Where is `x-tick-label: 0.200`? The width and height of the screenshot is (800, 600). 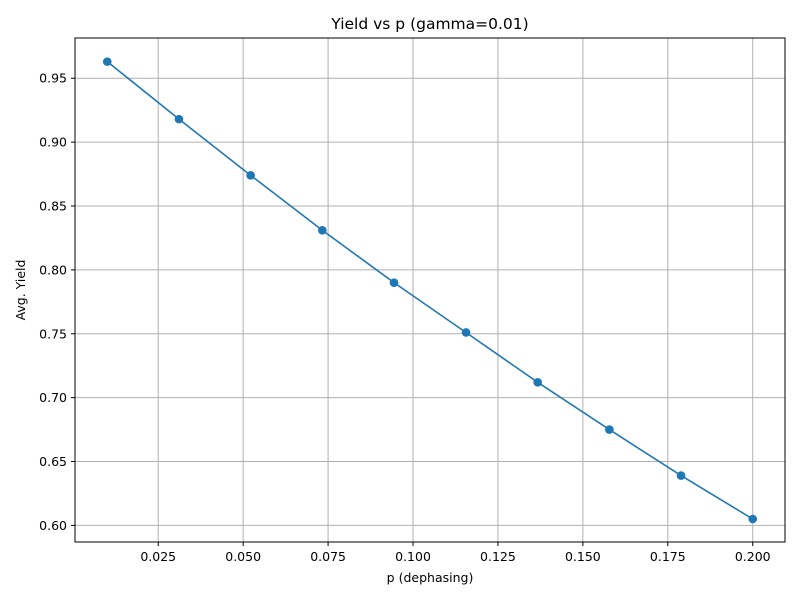
x-tick-label: 0.200 is located at coordinates (753, 556).